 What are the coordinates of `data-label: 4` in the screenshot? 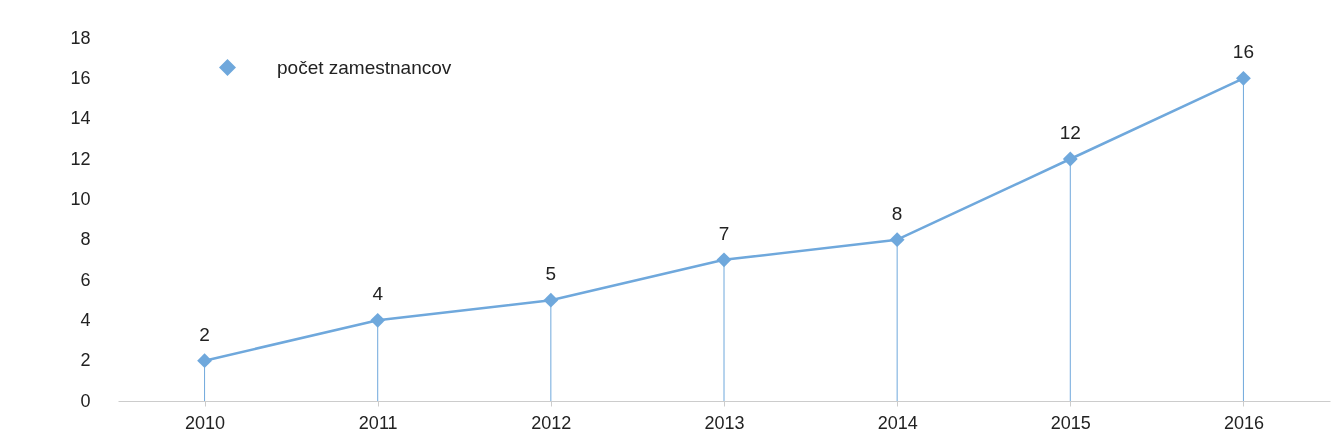 It's located at (378, 294).